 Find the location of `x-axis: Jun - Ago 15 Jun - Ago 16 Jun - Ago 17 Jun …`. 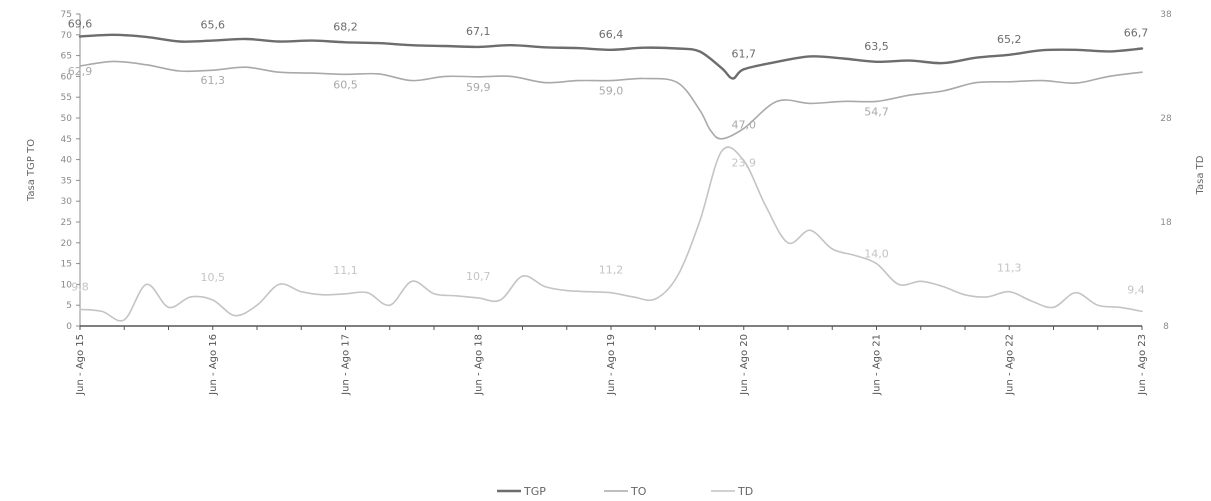

x-axis: Jun - Ago 15 Jun - Ago 16 Jun - Ago 17 Jun … is located at coordinates (611, 360).